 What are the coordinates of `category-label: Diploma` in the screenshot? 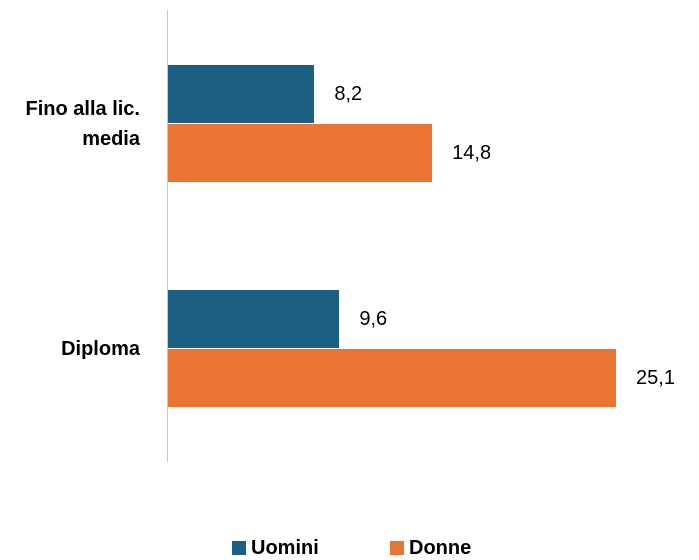 It's located at (100, 348).